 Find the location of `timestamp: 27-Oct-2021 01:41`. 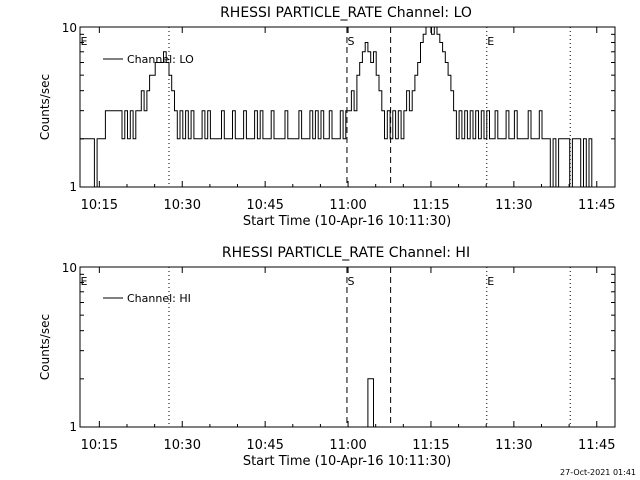

timestamp: 27-Oct-2021 01:41 is located at coordinates (598, 472).